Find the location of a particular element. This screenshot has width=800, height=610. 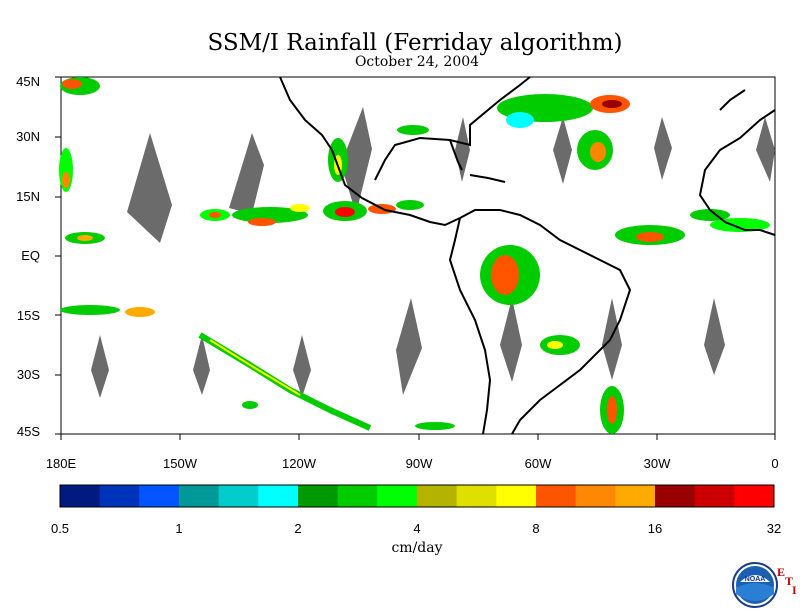

logo-letter-i: I is located at coordinates (794, 590).